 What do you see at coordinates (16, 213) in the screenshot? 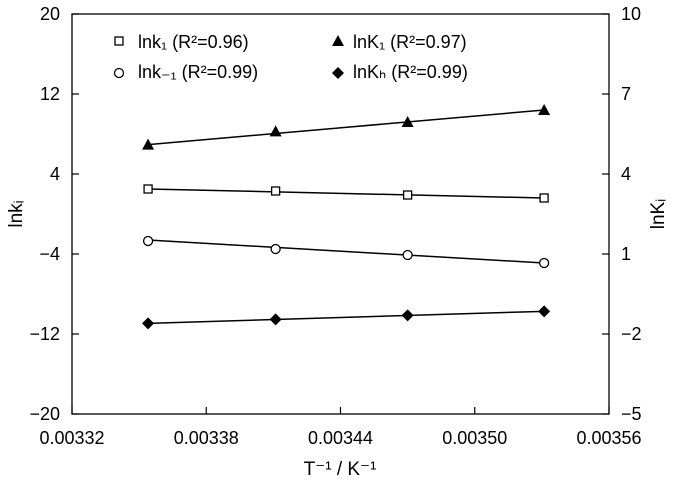
I see `left-y-axis-label: lnkᵢ` at bounding box center [16, 213].